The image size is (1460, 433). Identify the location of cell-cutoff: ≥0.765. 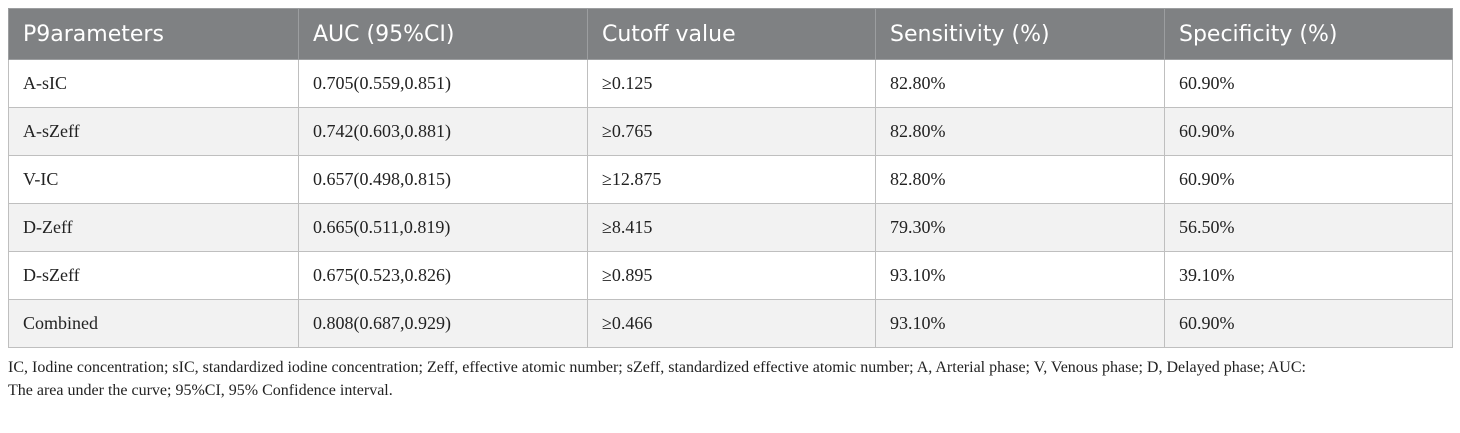
(731, 131).